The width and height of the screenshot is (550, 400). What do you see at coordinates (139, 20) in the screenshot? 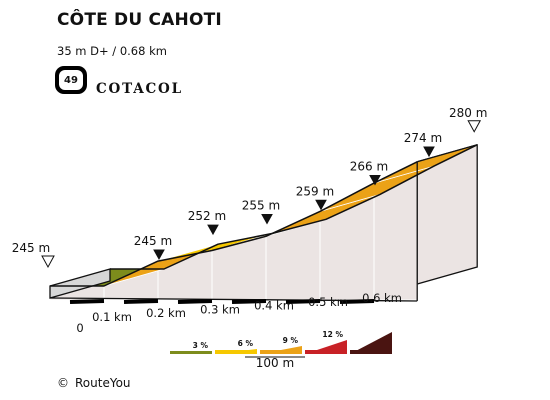
I see `climb-title: CÔTE DU CAHOTI` at bounding box center [139, 20].